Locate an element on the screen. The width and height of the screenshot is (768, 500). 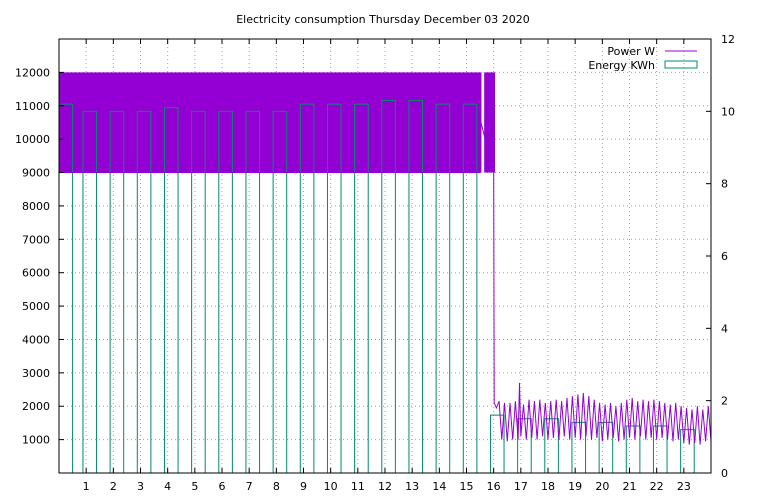
power-band-gap is located at coordinates (483, 122).